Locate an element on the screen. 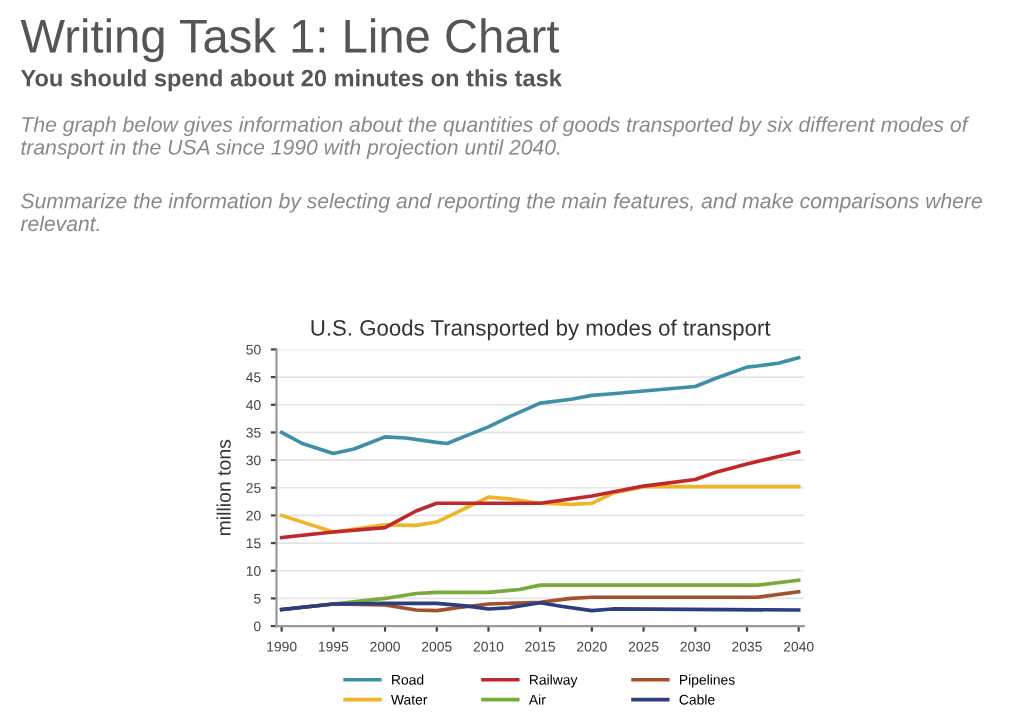 The width and height of the screenshot is (1024, 728). text: Summarize the information by selecting and reporting the main features, and make comparisons where relevant. is located at coordinates (501, 212).